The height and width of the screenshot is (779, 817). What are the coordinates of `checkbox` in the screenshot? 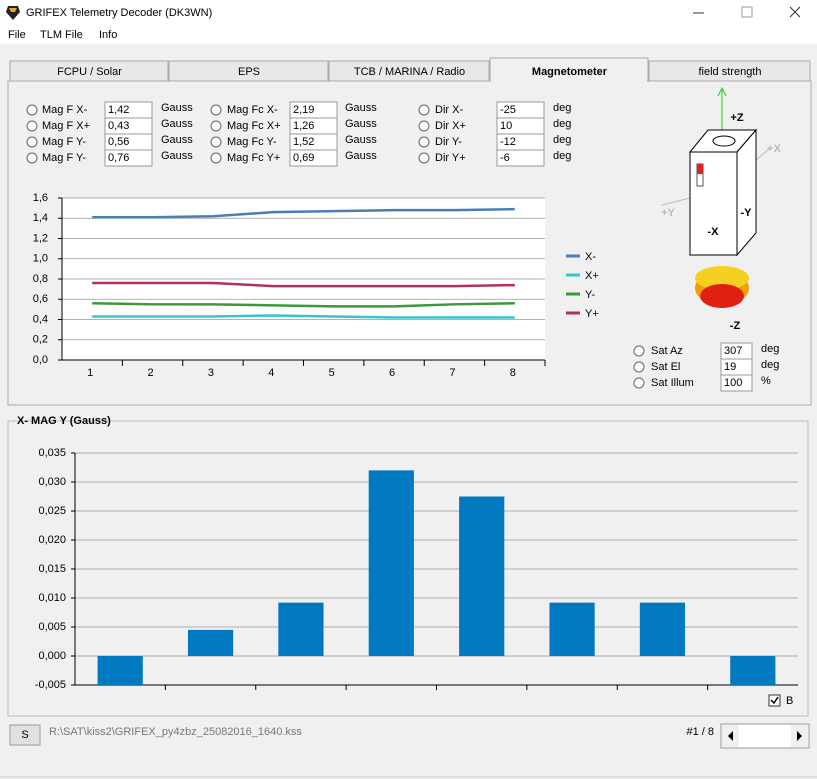 It's located at (774, 700).